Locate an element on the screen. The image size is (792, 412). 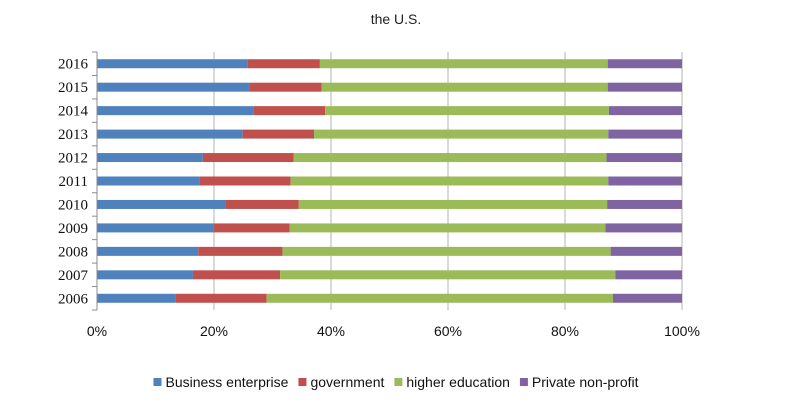
legend-label: Business enterprise is located at coordinates (226, 382).